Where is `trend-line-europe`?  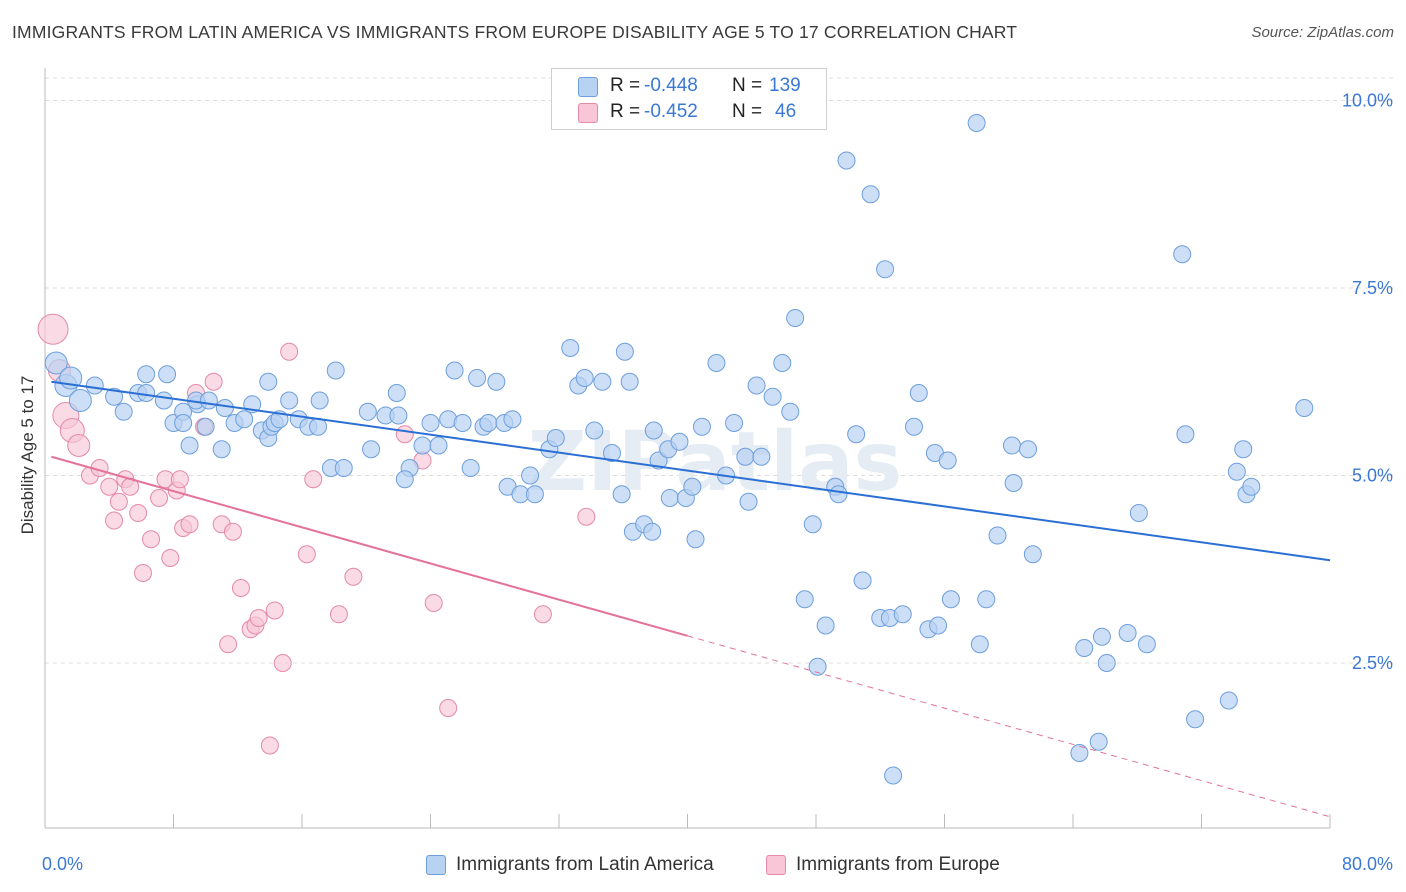 trend-line-europe is located at coordinates (369, 546).